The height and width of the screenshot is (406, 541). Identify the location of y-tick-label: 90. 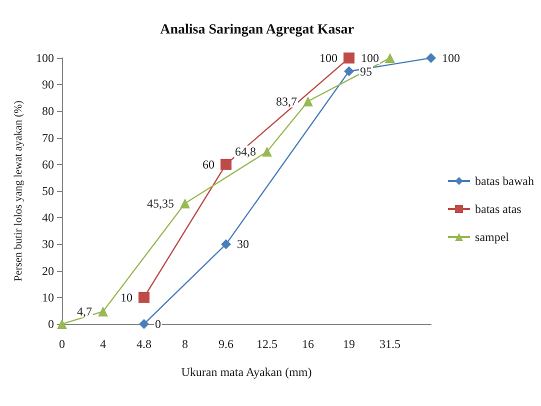
(48, 85).